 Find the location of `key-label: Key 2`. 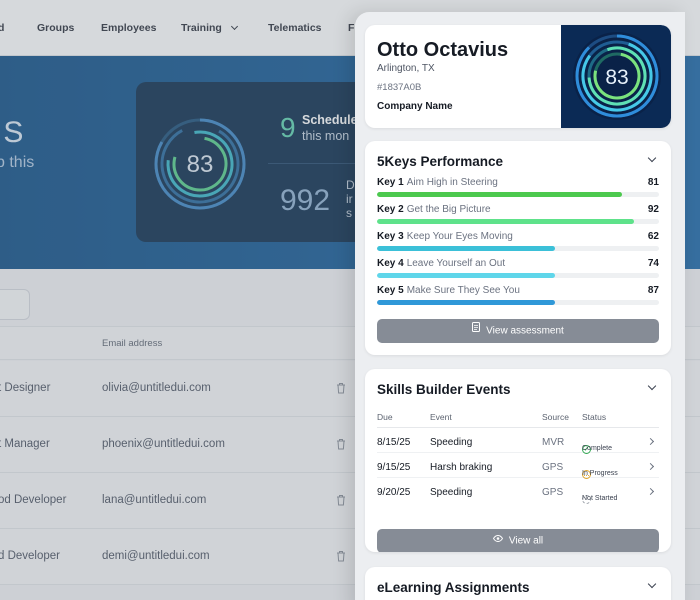

key-label: Key 2 is located at coordinates (390, 209).